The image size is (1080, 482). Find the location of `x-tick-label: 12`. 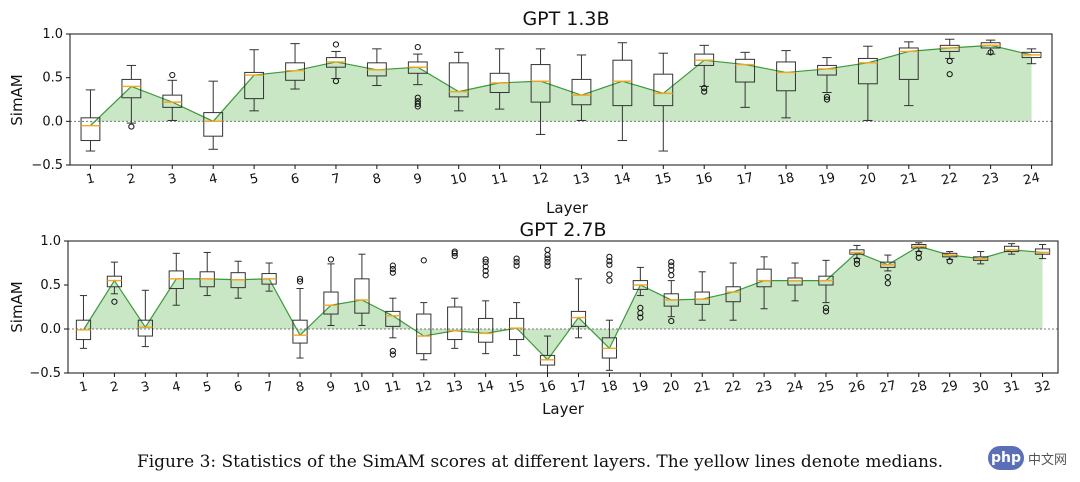

x-tick-label: 12 is located at coordinates (423, 387).